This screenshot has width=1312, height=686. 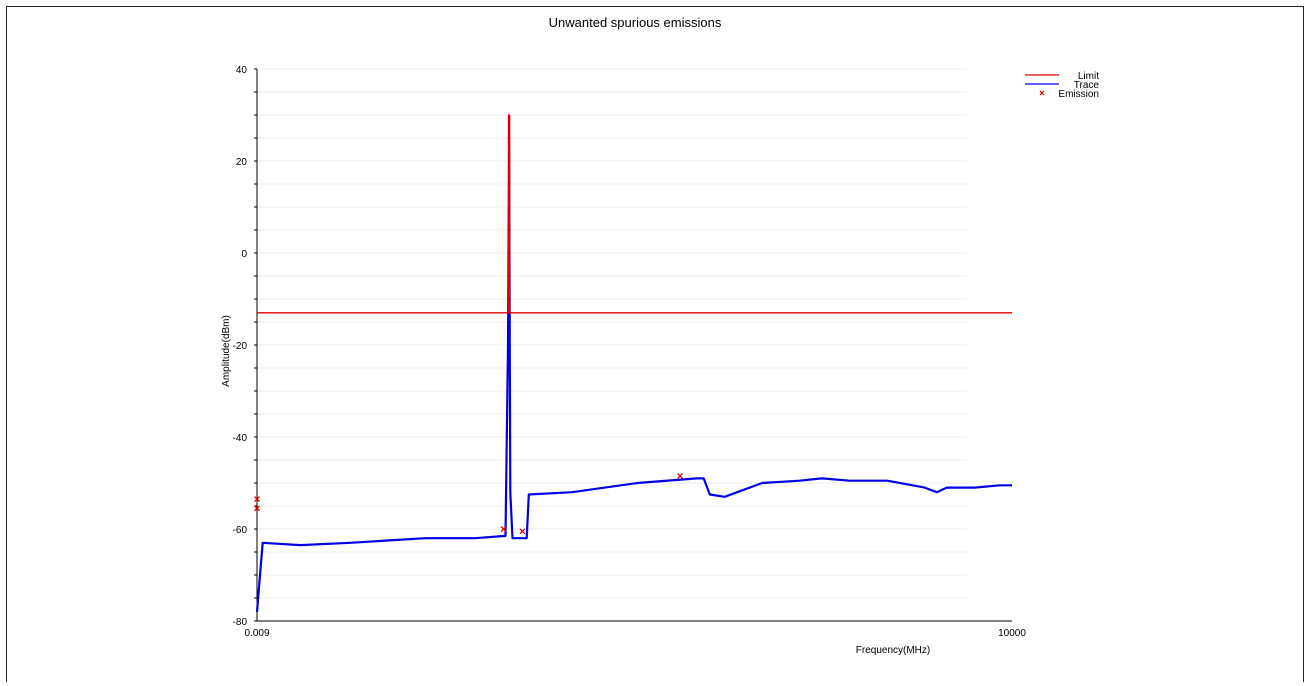 What do you see at coordinates (240, 530) in the screenshot?
I see `y-tick-label: -60` at bounding box center [240, 530].